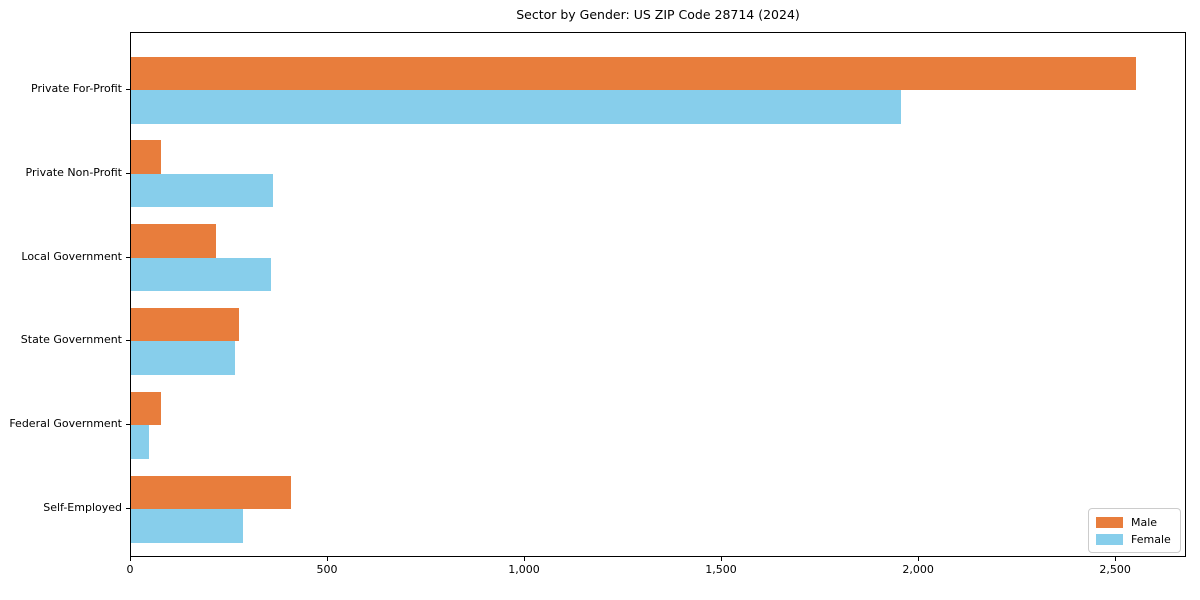 The width and height of the screenshot is (1200, 600). I want to click on ytick-label-private-for-profit: Private For-Profit, so click(76, 88).